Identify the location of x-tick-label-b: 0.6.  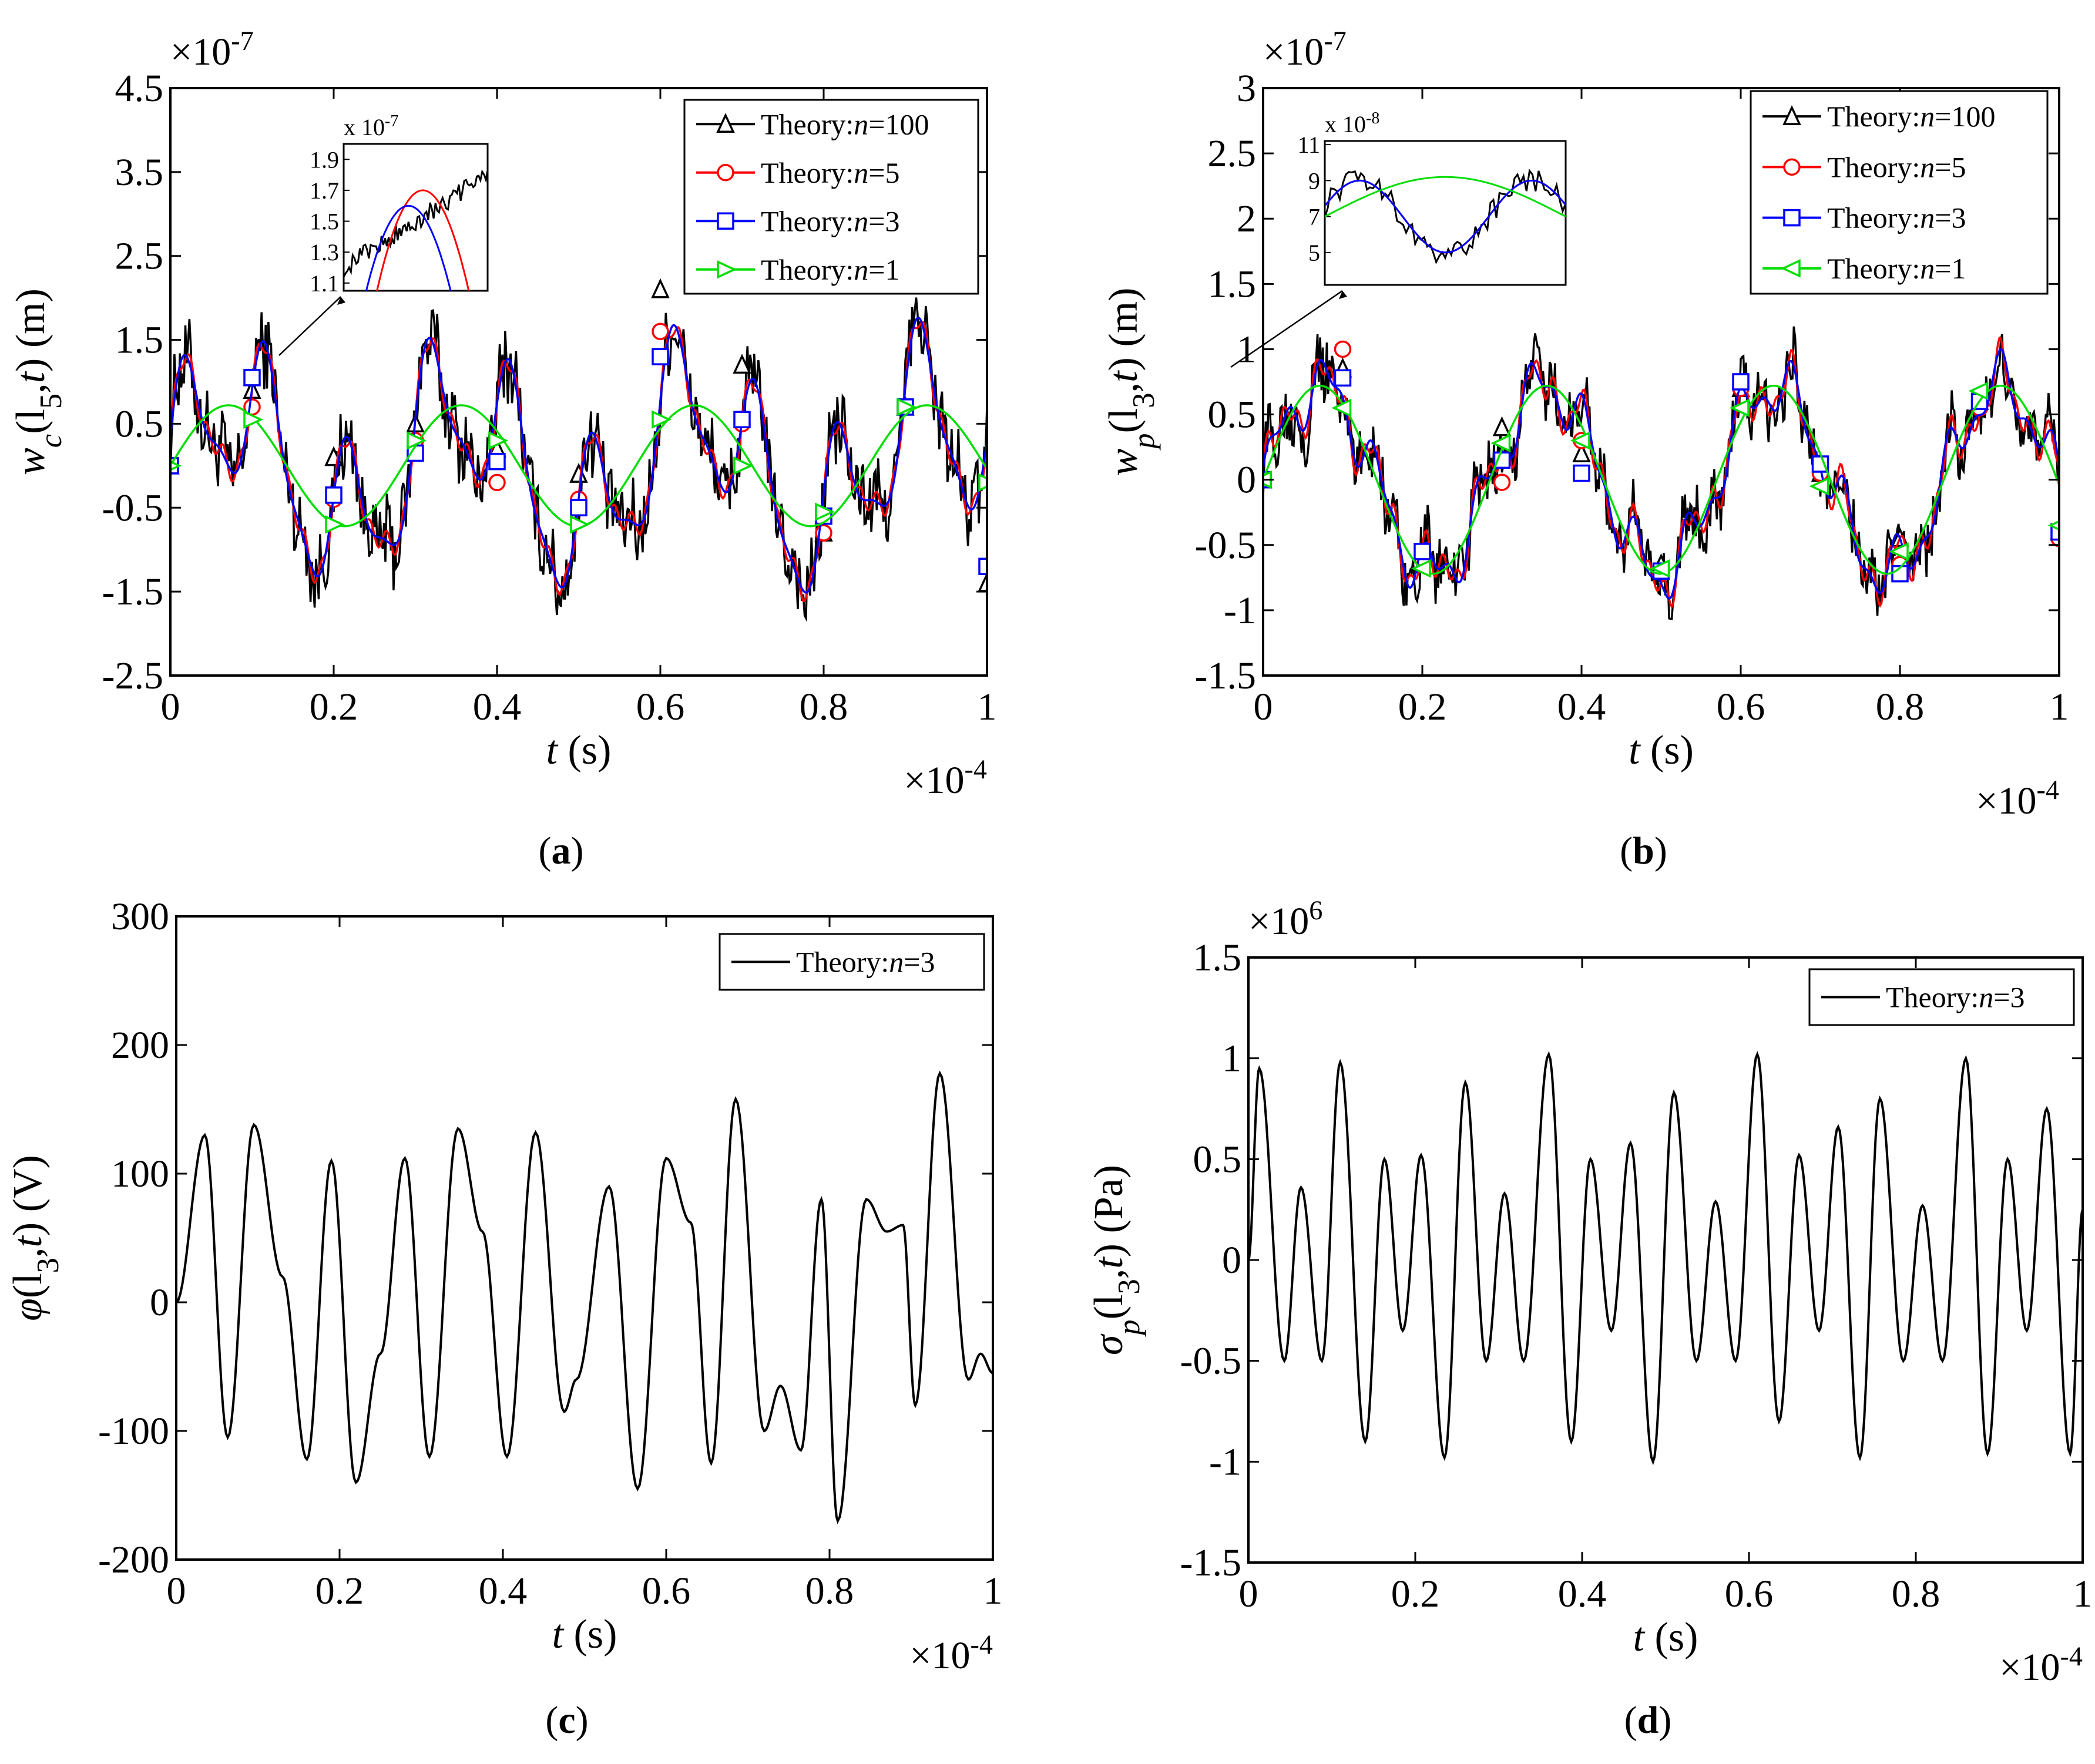
(1741, 707).